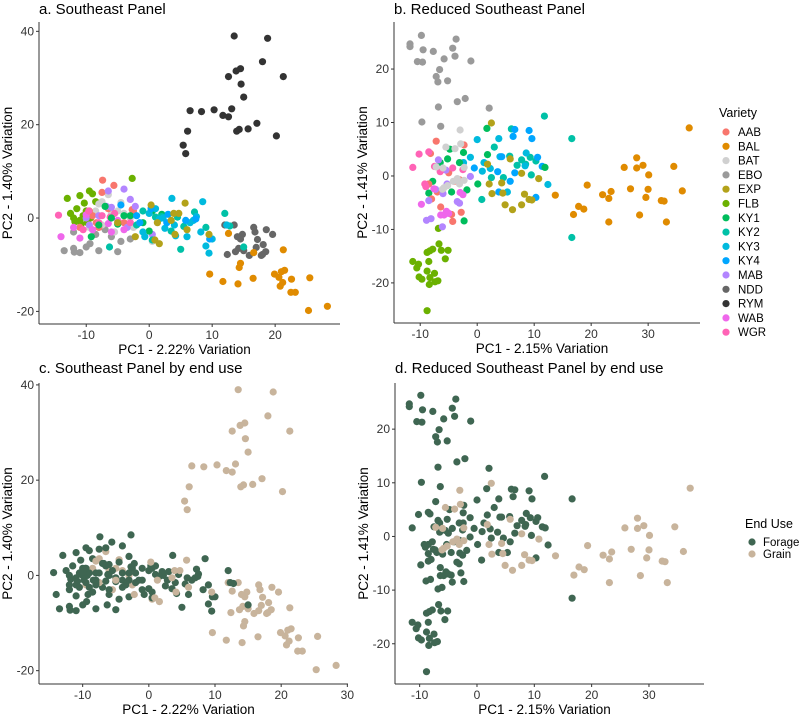 This screenshot has height=720, width=800. Describe the element at coordinates (726, 161) in the screenshot. I see `legend-swatch-bat` at that location.